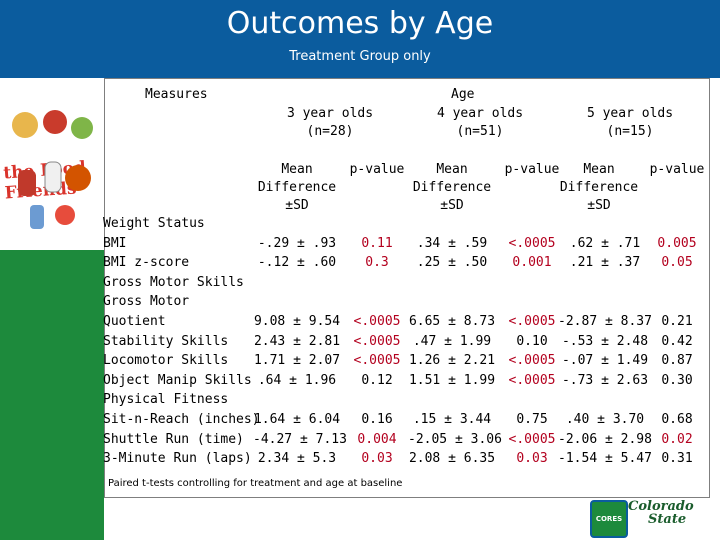 The image size is (720, 540). I want to click on mean-sd-cell: -4.27 ± 7.13, so click(300, 439).